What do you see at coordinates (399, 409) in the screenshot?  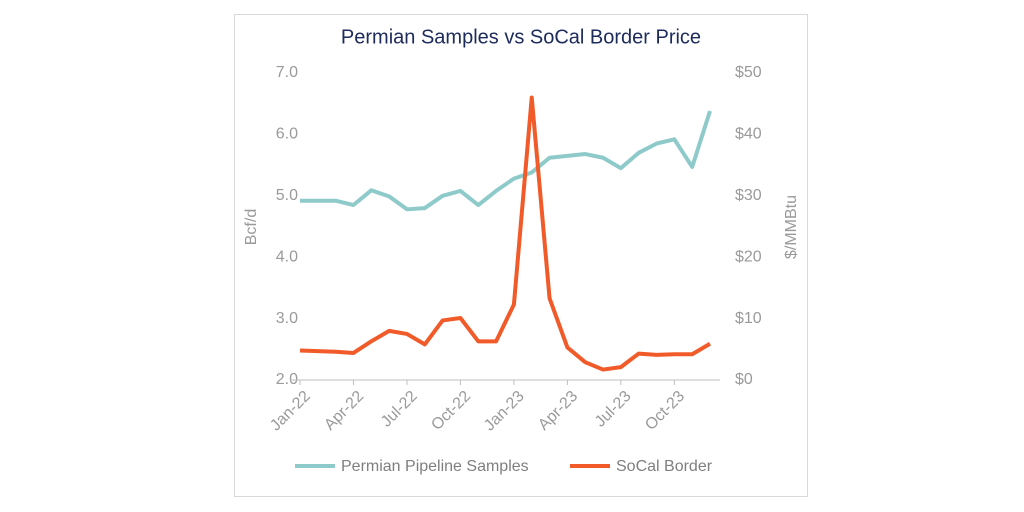 I see `x-tick-label: Jul-22` at bounding box center [399, 409].